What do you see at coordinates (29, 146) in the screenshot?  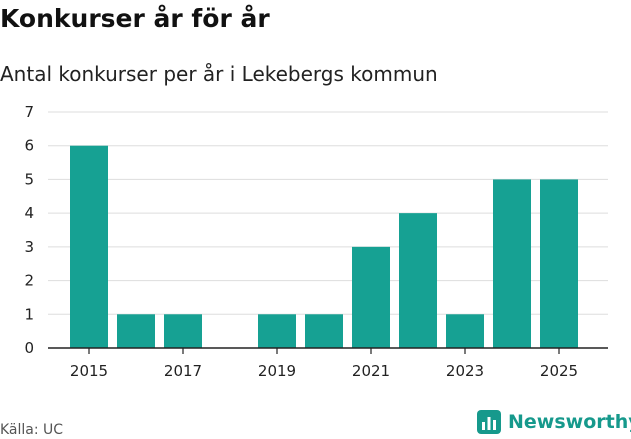 I see `y-tick-label-6: 6` at bounding box center [29, 146].